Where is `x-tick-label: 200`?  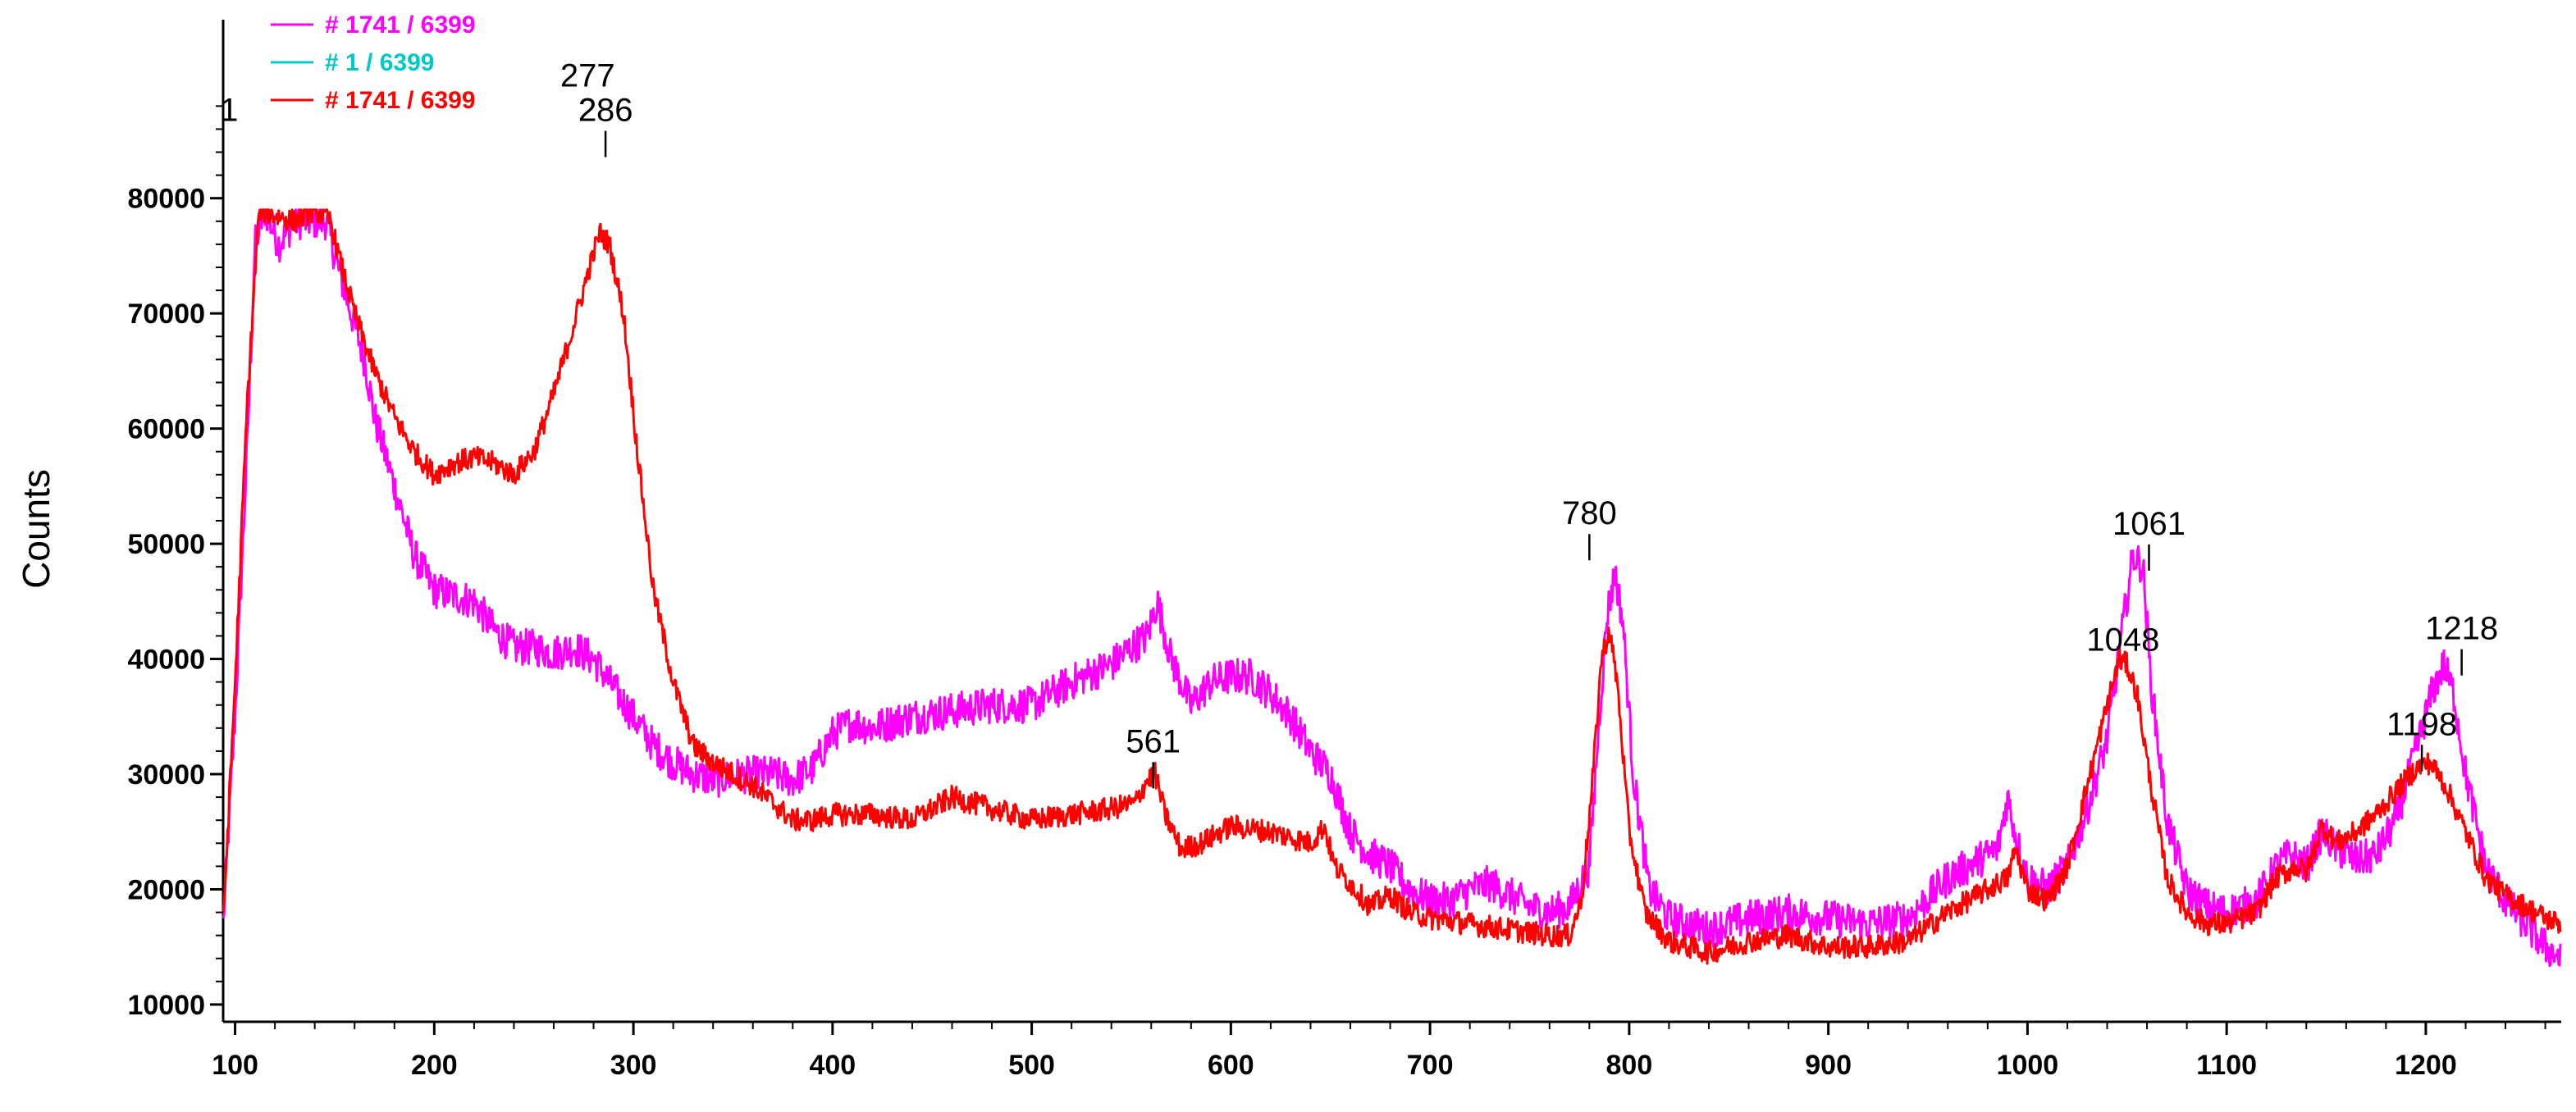
x-tick-label: 200 is located at coordinates (435, 1065).